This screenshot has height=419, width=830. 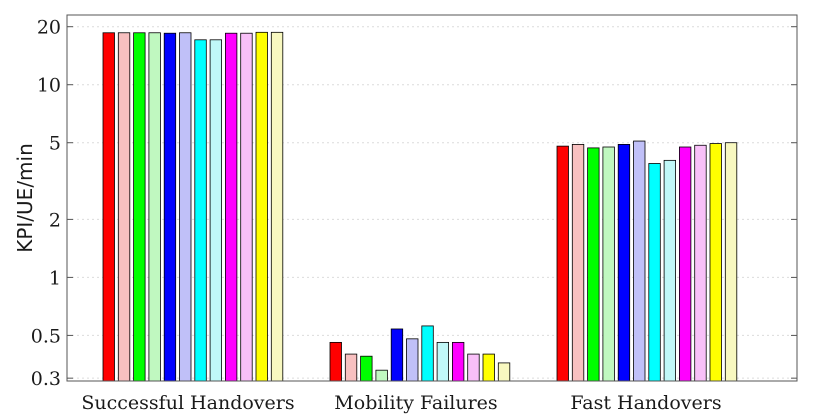 I want to click on y-tick-label: 2, so click(x=55, y=220).